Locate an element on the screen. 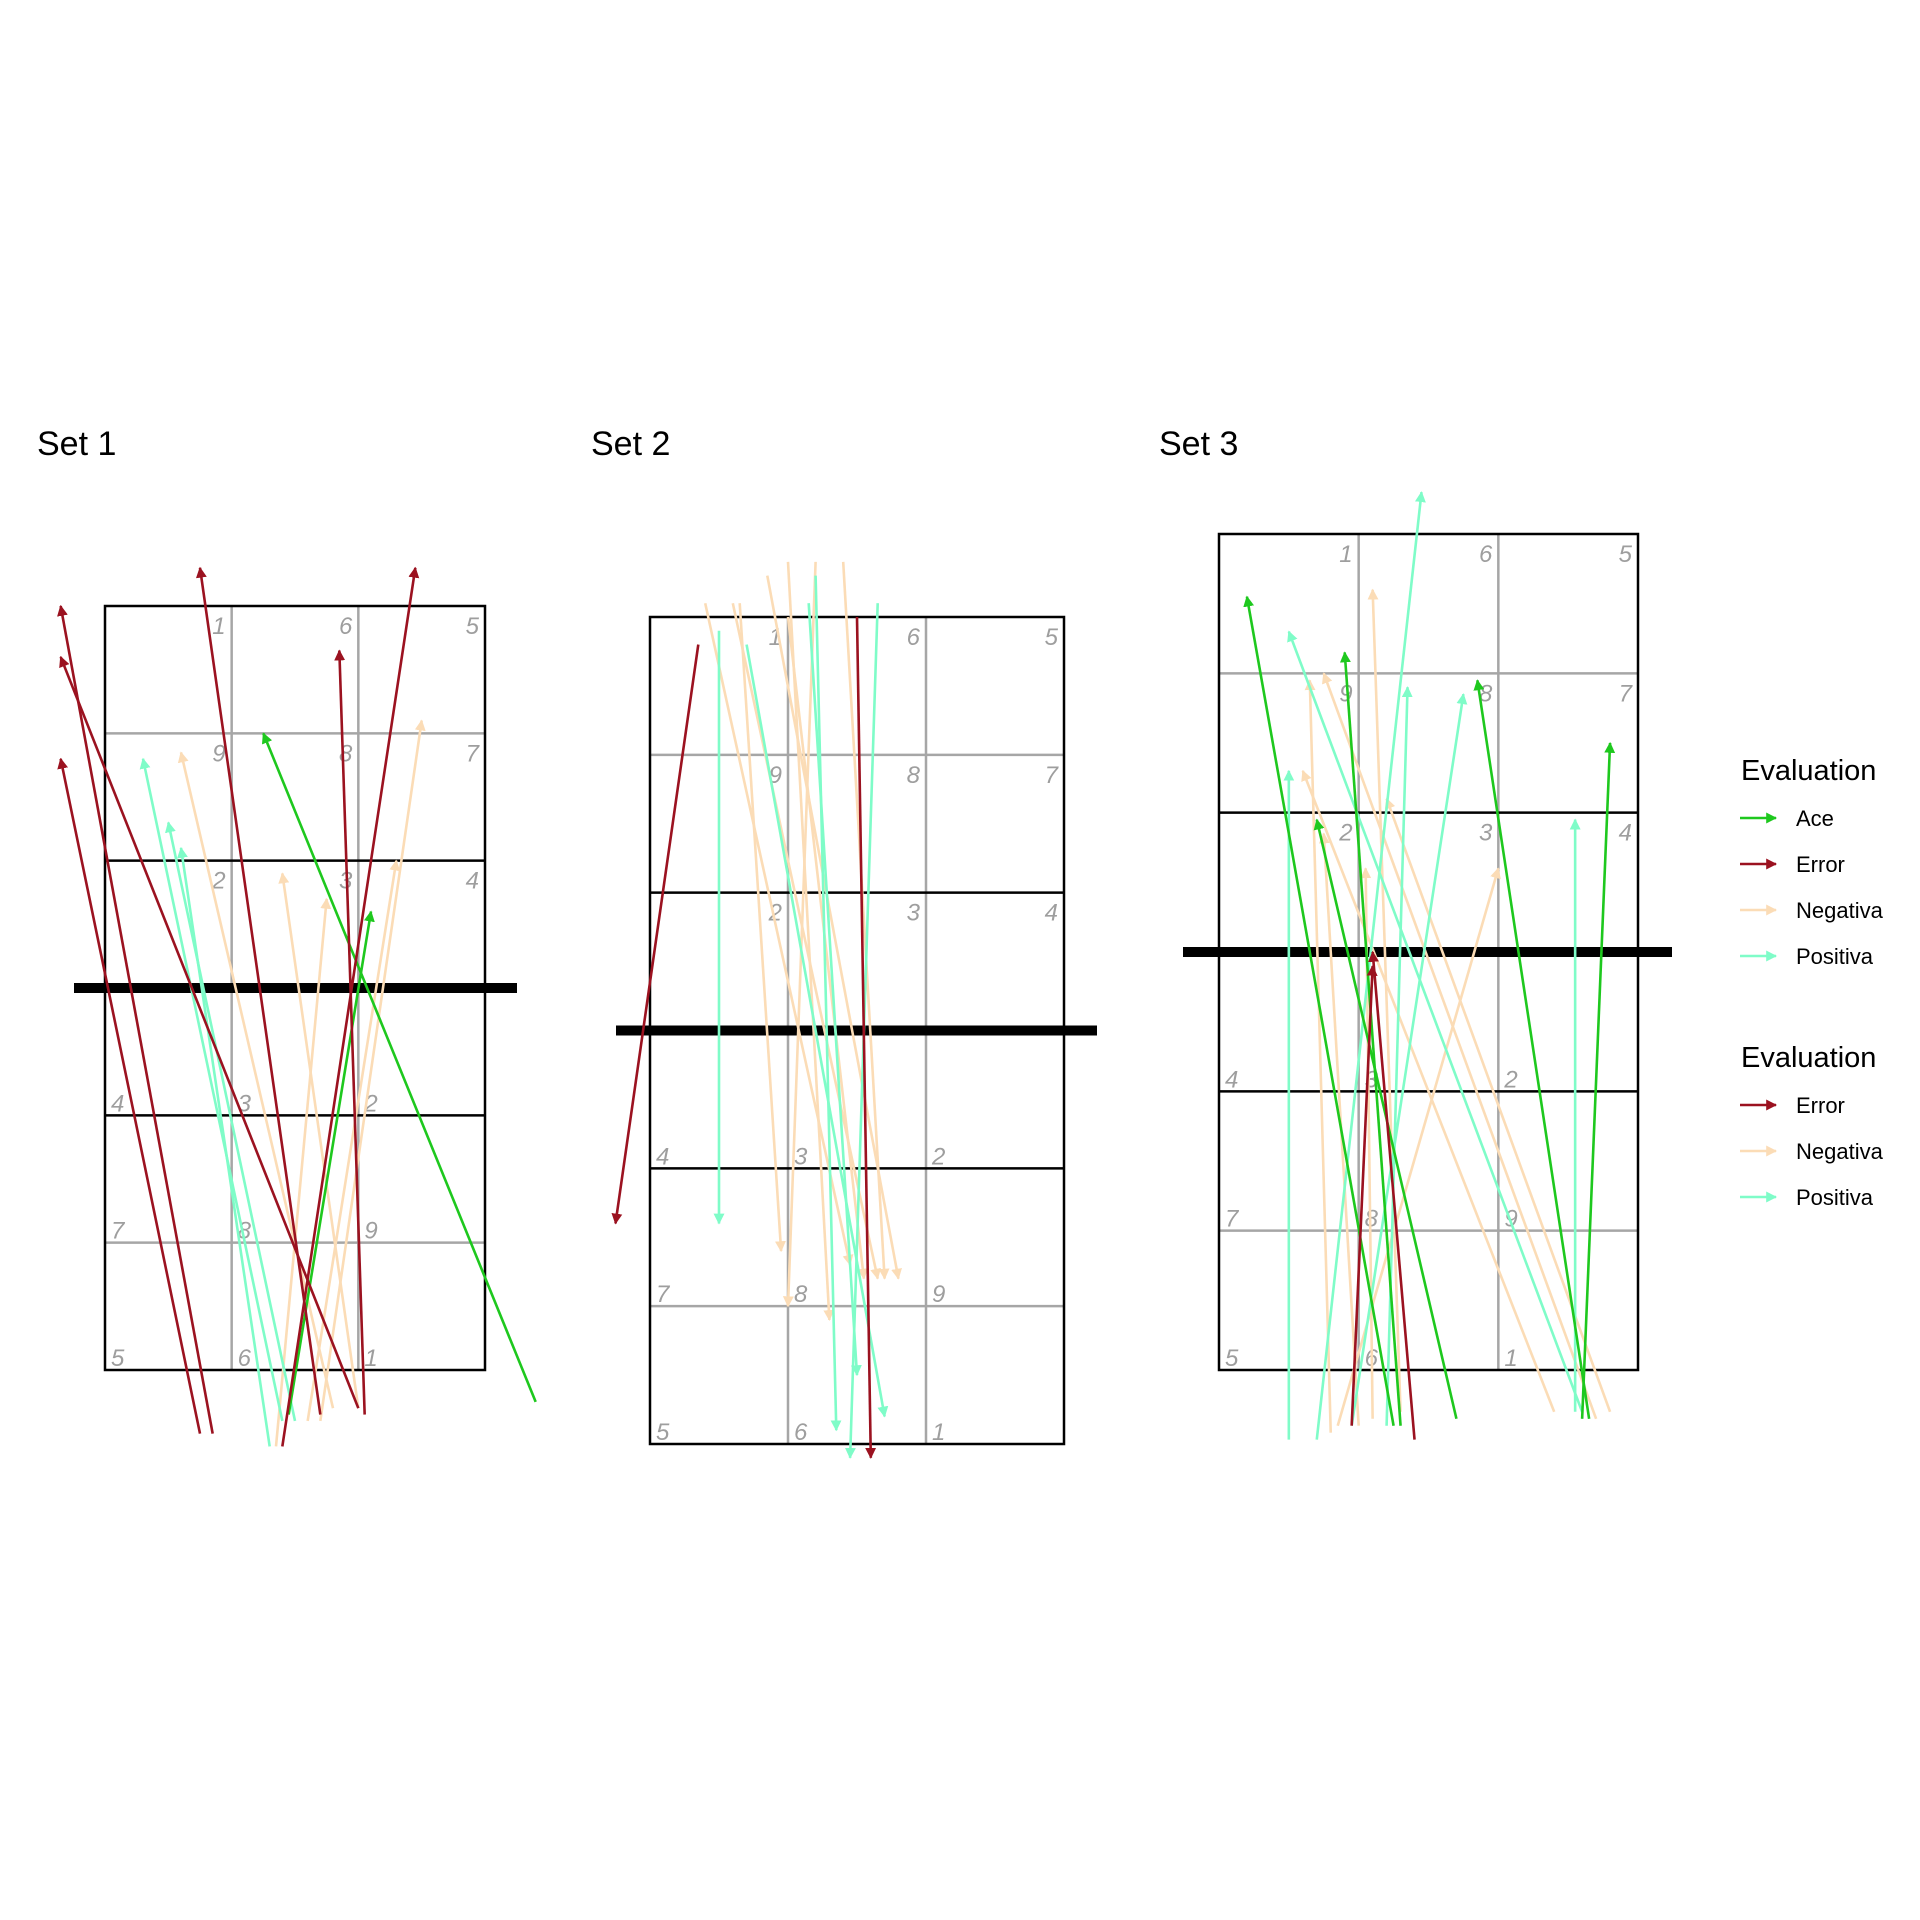 This screenshot has width=1920, height=1920. panel-set-2: Set 21 6 59 8 72 3 44 3 27 8 95 6 1 is located at coordinates (844, 942).